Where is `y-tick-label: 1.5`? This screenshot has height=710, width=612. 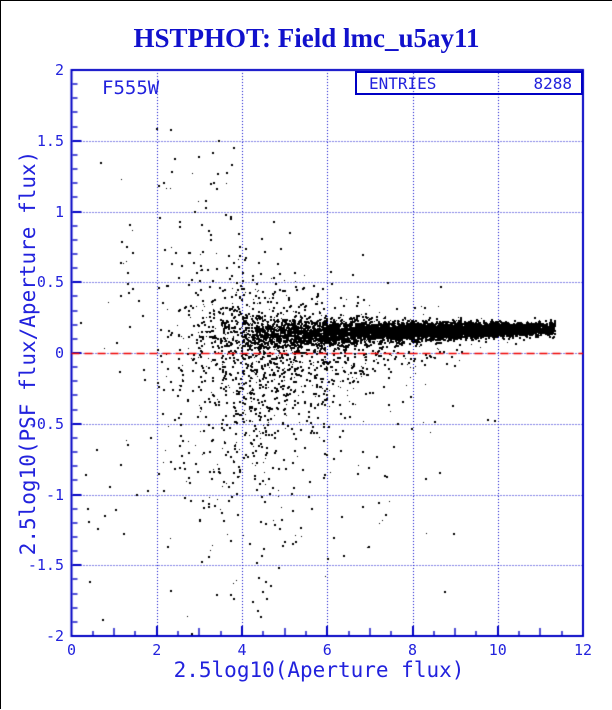 y-tick-label: 1.5 is located at coordinates (50, 140).